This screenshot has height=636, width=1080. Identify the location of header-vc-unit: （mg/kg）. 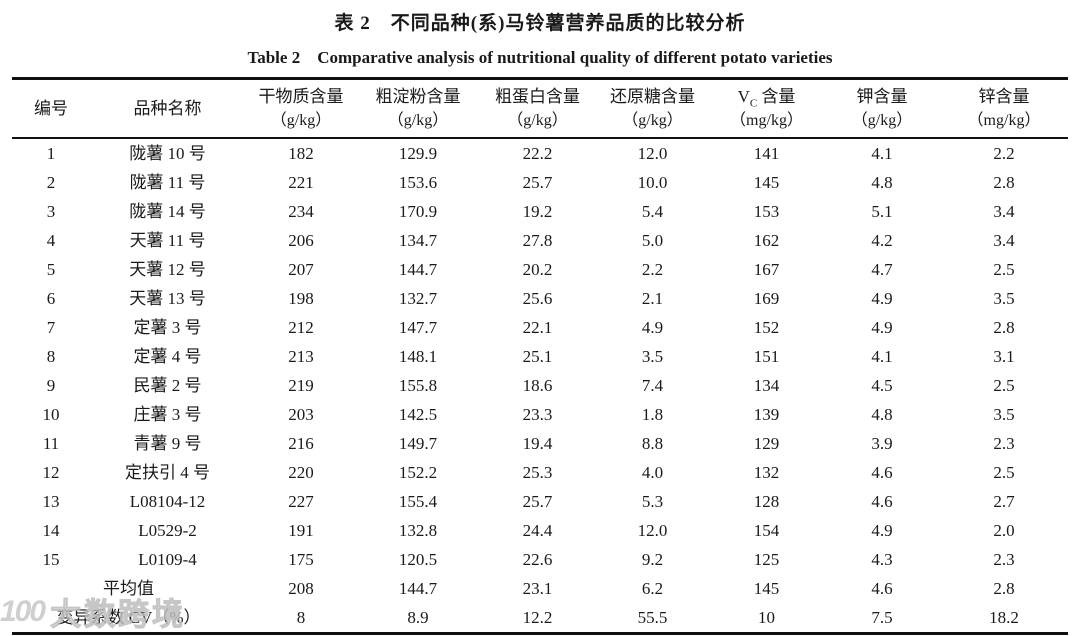
(766, 120).